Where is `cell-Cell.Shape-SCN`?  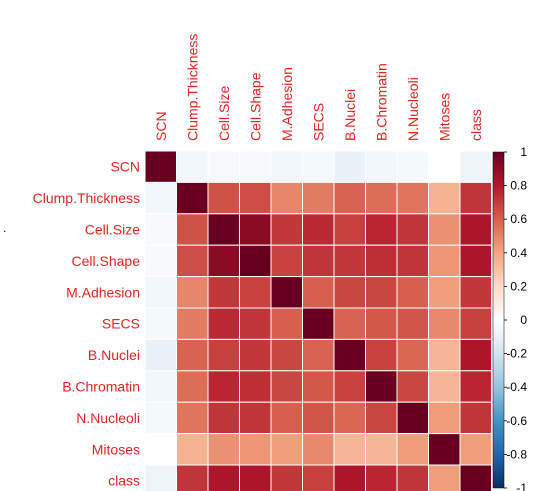
cell-Cell.Shape-SCN is located at coordinates (160, 261).